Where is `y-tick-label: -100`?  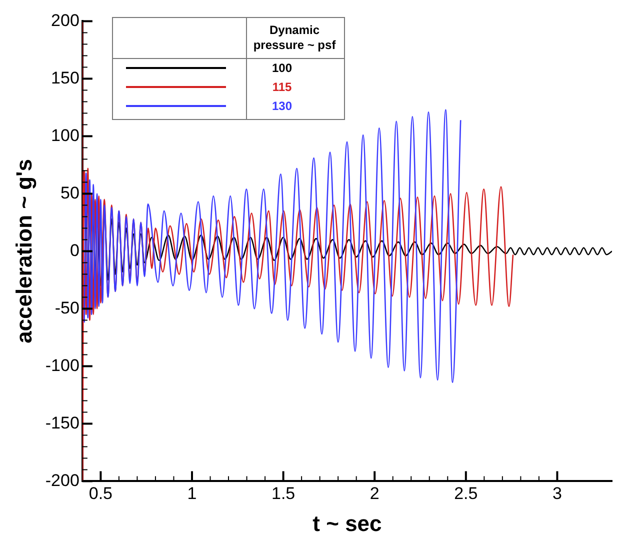
y-tick-label: -100 is located at coordinates (62, 365).